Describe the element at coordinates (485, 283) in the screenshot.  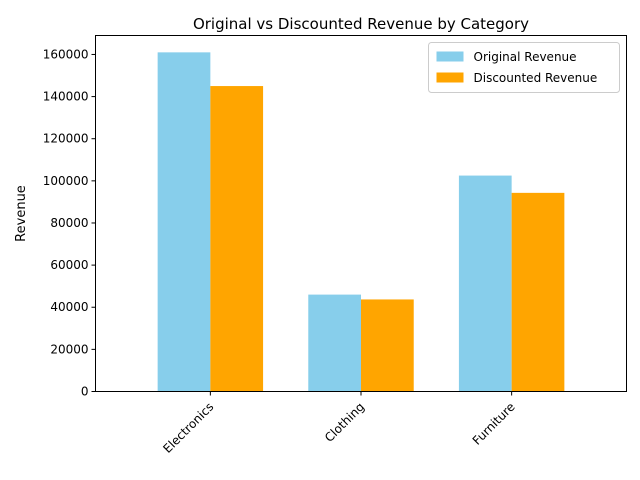
I see `bar-original-revenue-furniture` at that location.